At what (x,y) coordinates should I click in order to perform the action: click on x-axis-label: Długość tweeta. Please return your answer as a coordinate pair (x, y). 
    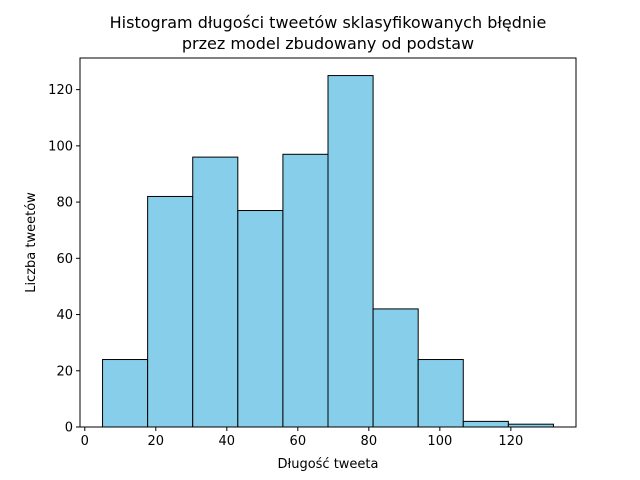
    Looking at the image, I should click on (328, 464).